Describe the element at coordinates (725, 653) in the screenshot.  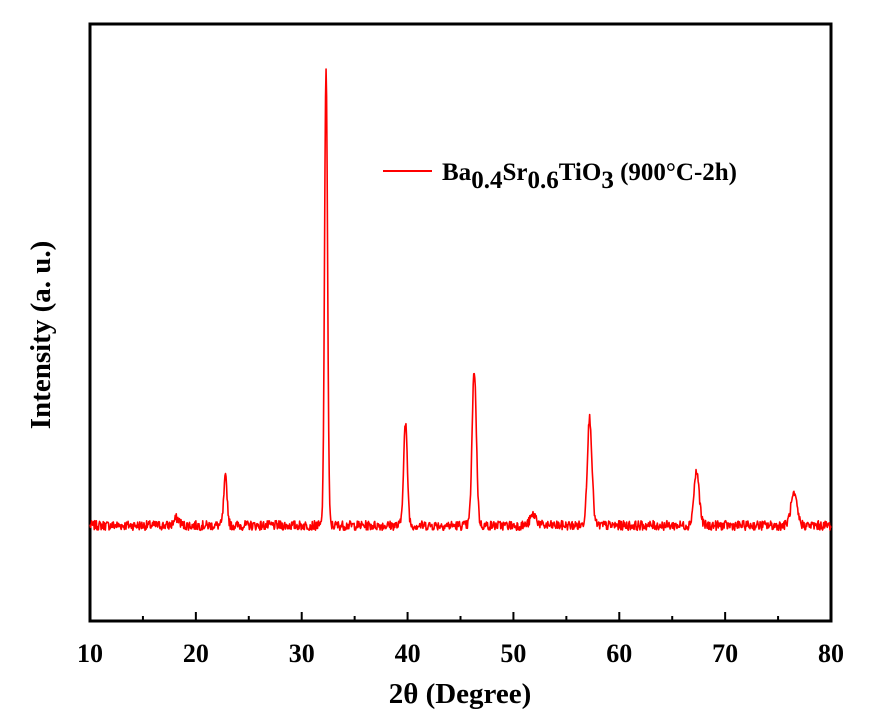
I see `x-tick-label: 70` at that location.